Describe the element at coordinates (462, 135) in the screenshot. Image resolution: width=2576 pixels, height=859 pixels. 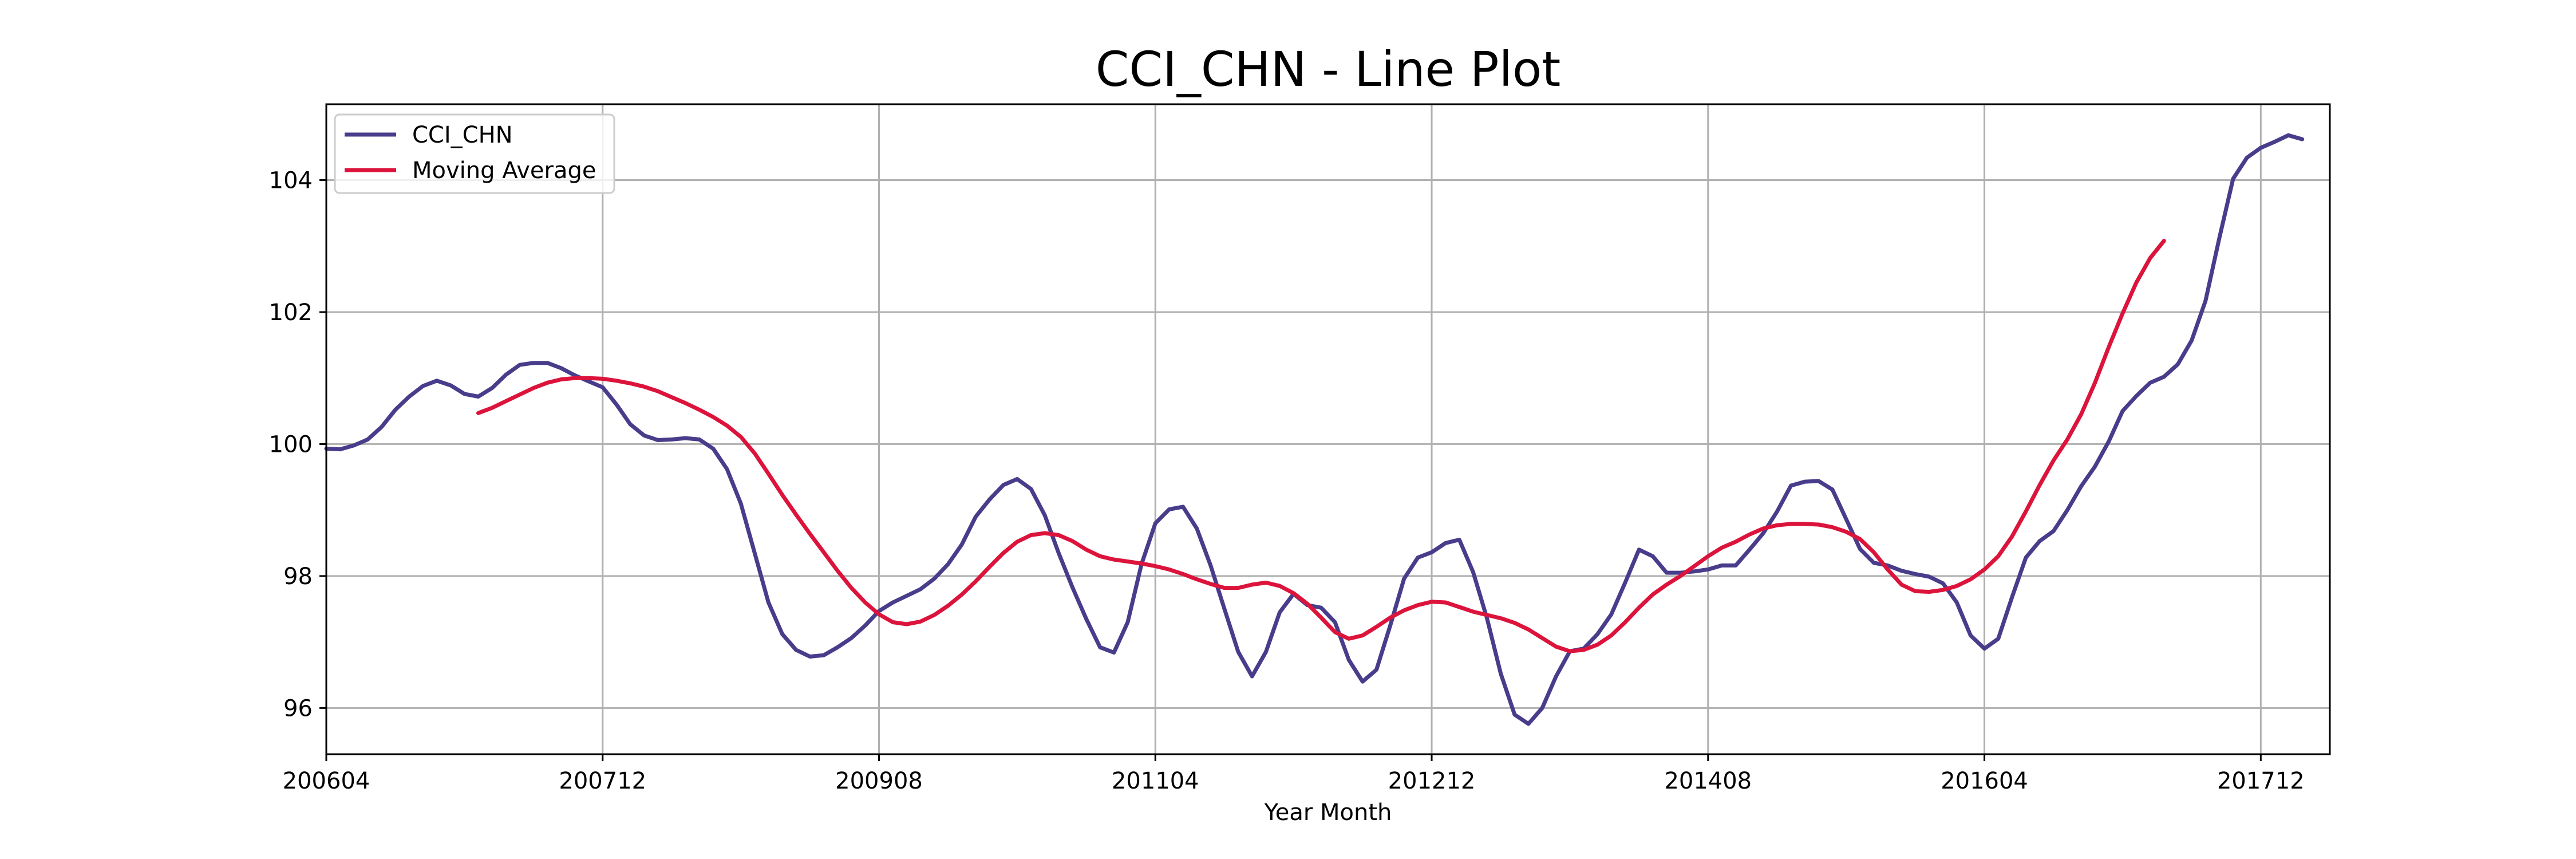
I see `legend-label-cci-chn: CCI_CHN` at that location.